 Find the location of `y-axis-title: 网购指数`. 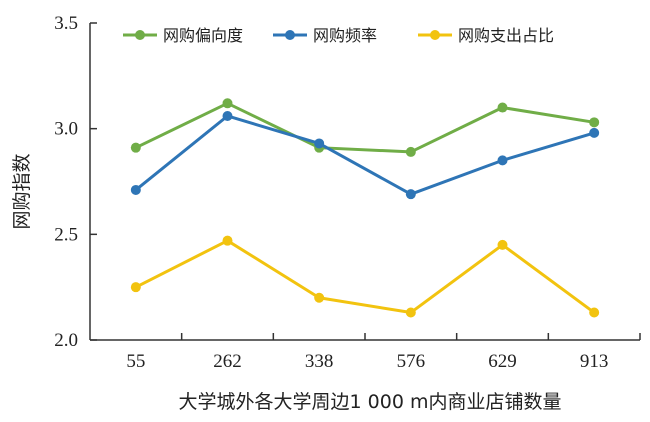

y-axis-title: 网购指数 is located at coordinates (22, 191).